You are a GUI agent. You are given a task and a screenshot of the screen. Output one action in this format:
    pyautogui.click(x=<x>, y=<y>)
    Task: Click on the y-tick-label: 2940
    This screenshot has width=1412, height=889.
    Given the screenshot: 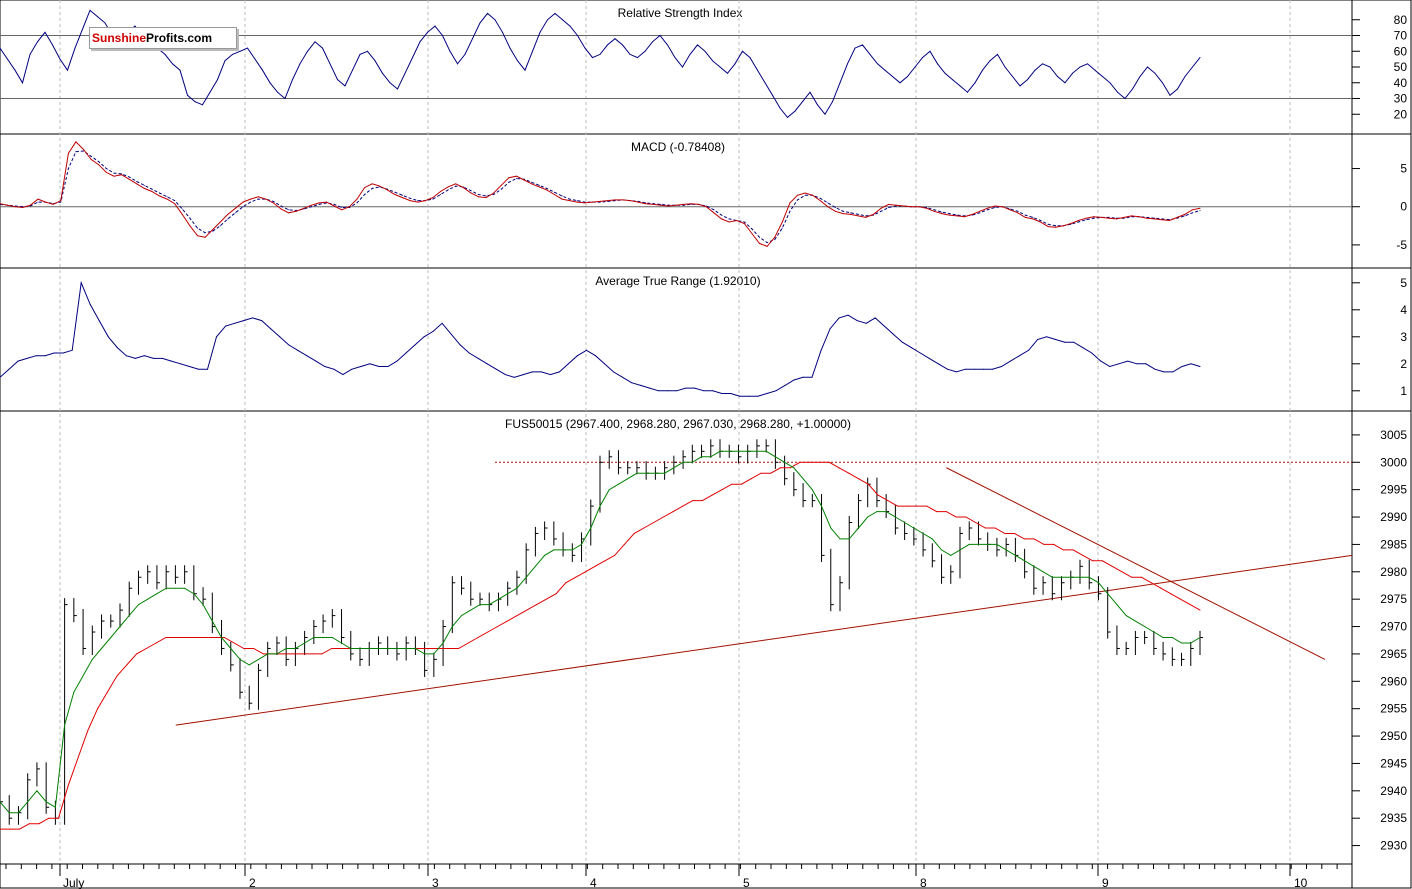 What is the action you would take?
    pyautogui.click(x=1393, y=791)
    